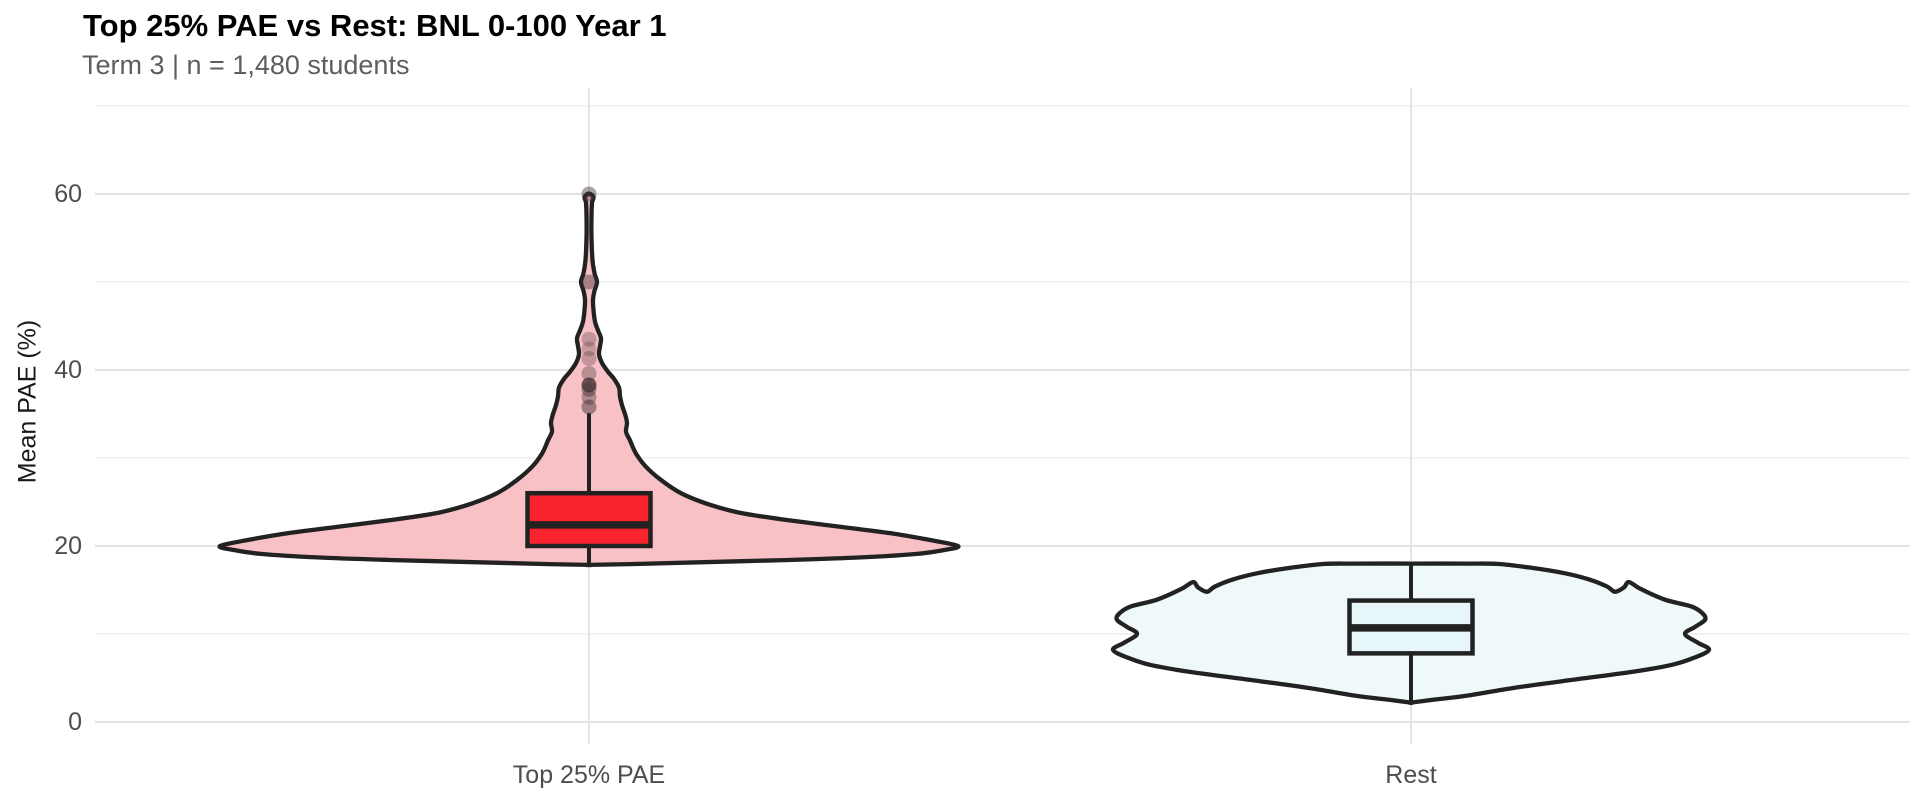 This screenshot has width=1920, height=806. Describe the element at coordinates (246, 65) in the screenshot. I see `chart-subtitle: Term 3 | n = 1,480 students` at that location.